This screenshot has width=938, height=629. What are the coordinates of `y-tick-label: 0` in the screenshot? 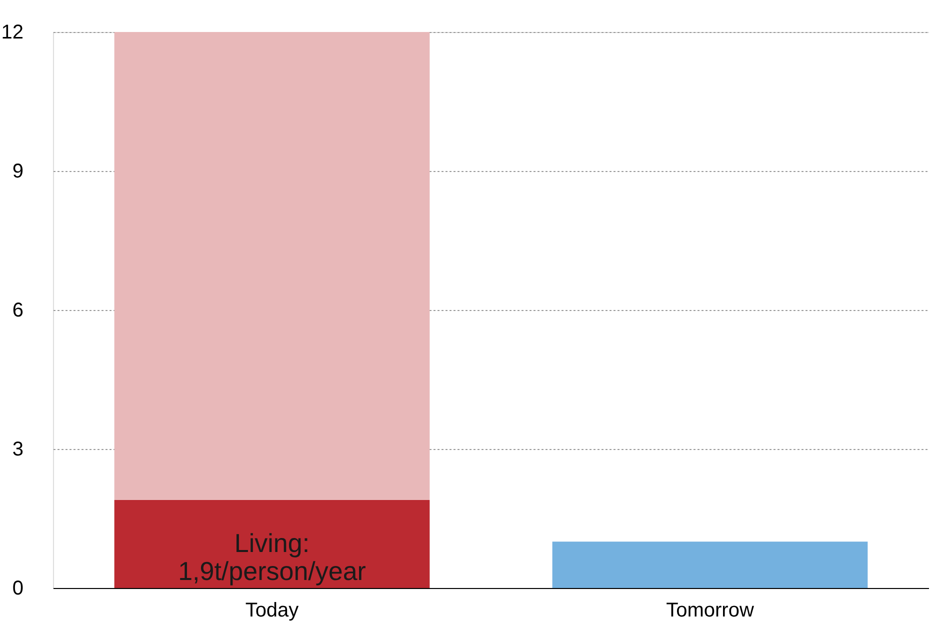 It's located at (18, 589).